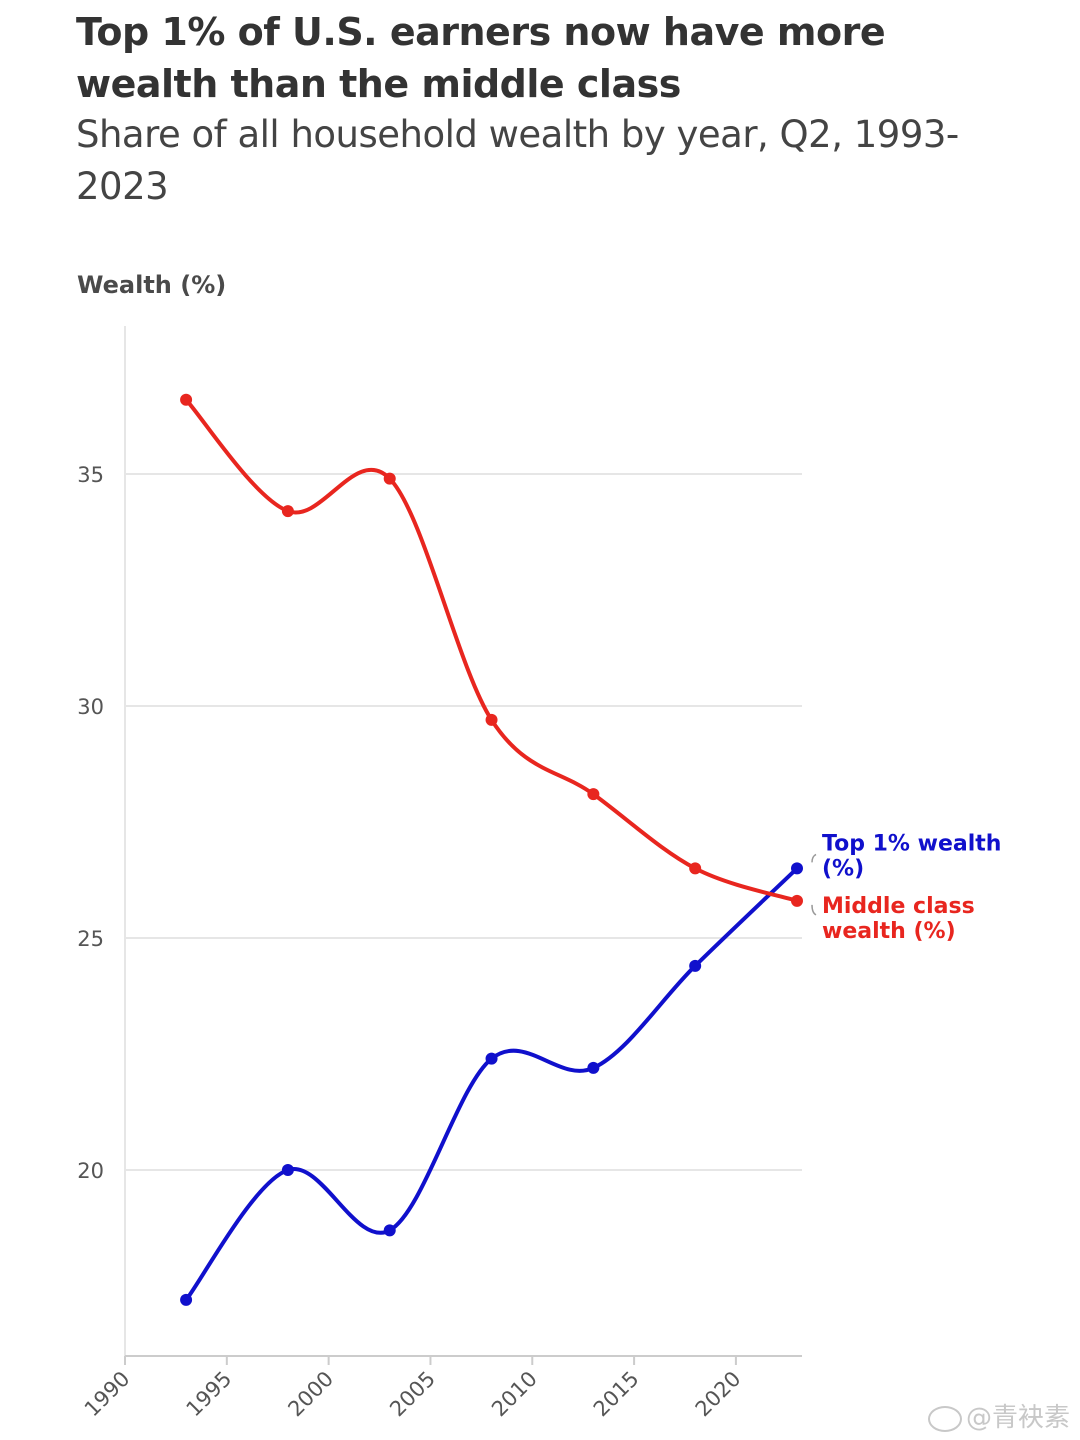  What do you see at coordinates (90, 707) in the screenshot?
I see `y-tick-label-30: 30` at bounding box center [90, 707].